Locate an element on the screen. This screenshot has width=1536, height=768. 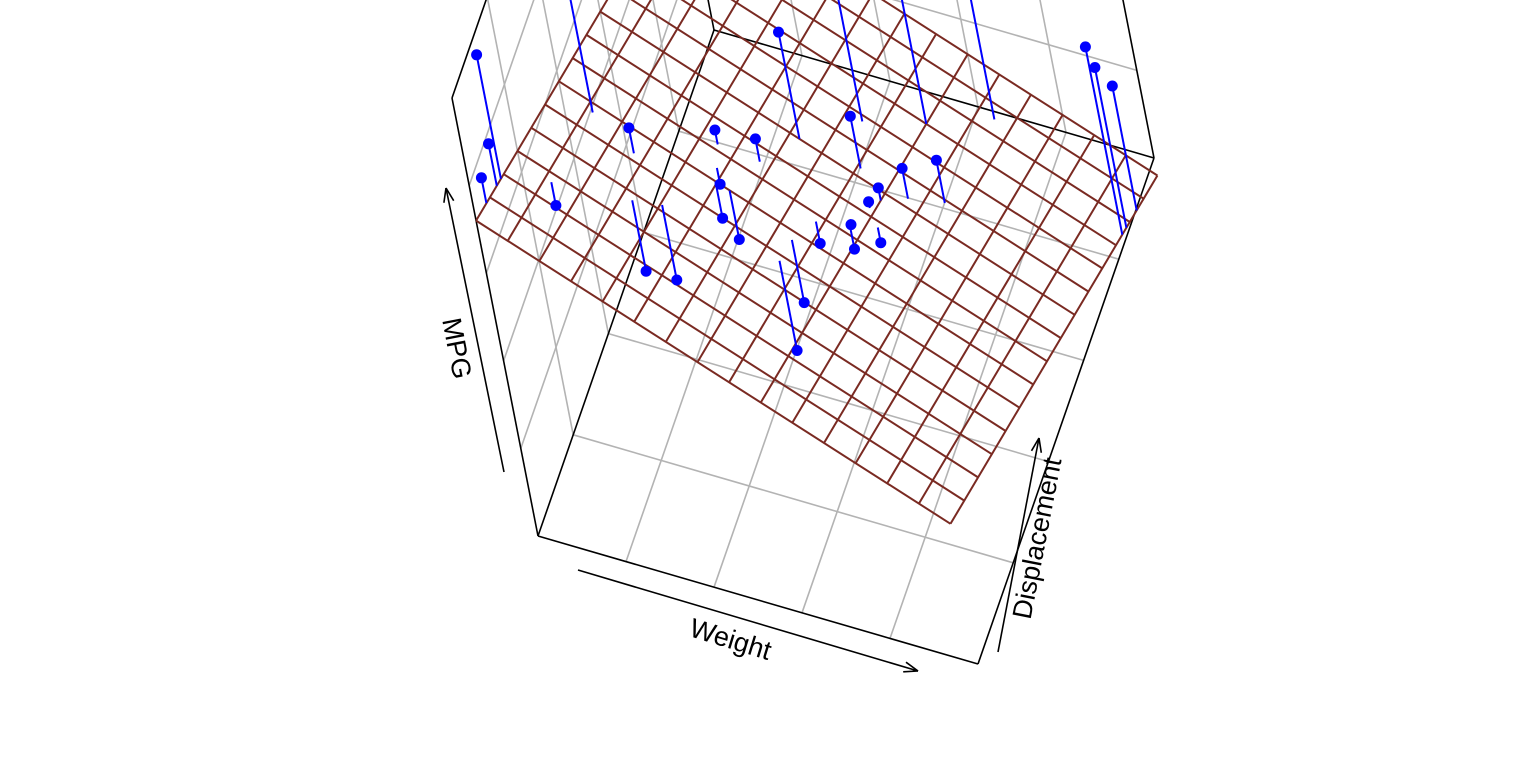
displacement-axis-arrow is located at coordinates (1018, 545).